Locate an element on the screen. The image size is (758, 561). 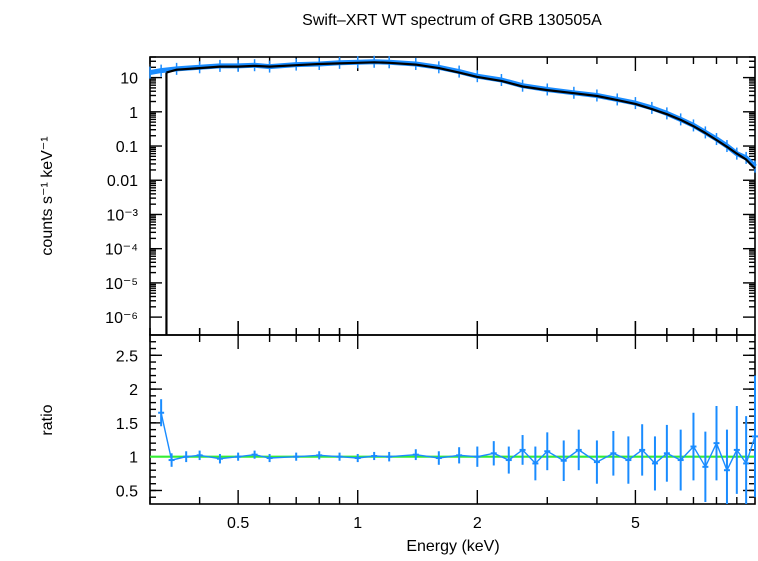
ratio-y-tick-label: 2 is located at coordinates (133, 390).